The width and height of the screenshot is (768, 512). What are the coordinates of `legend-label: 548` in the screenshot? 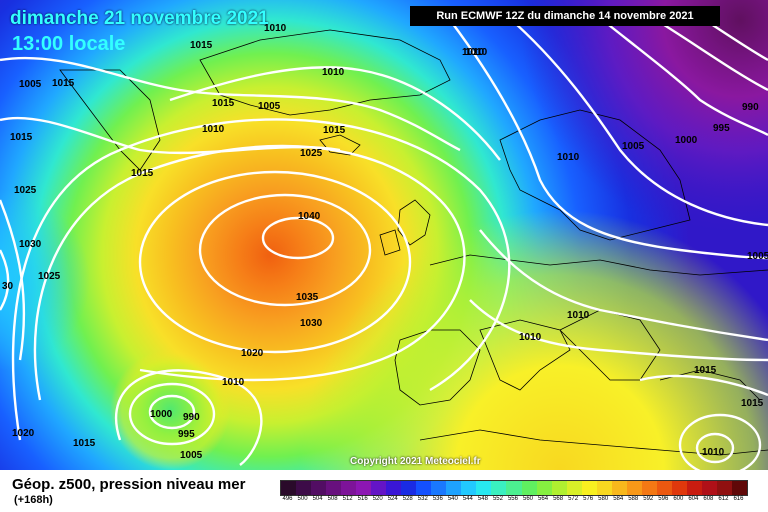 It's located at (482, 499).